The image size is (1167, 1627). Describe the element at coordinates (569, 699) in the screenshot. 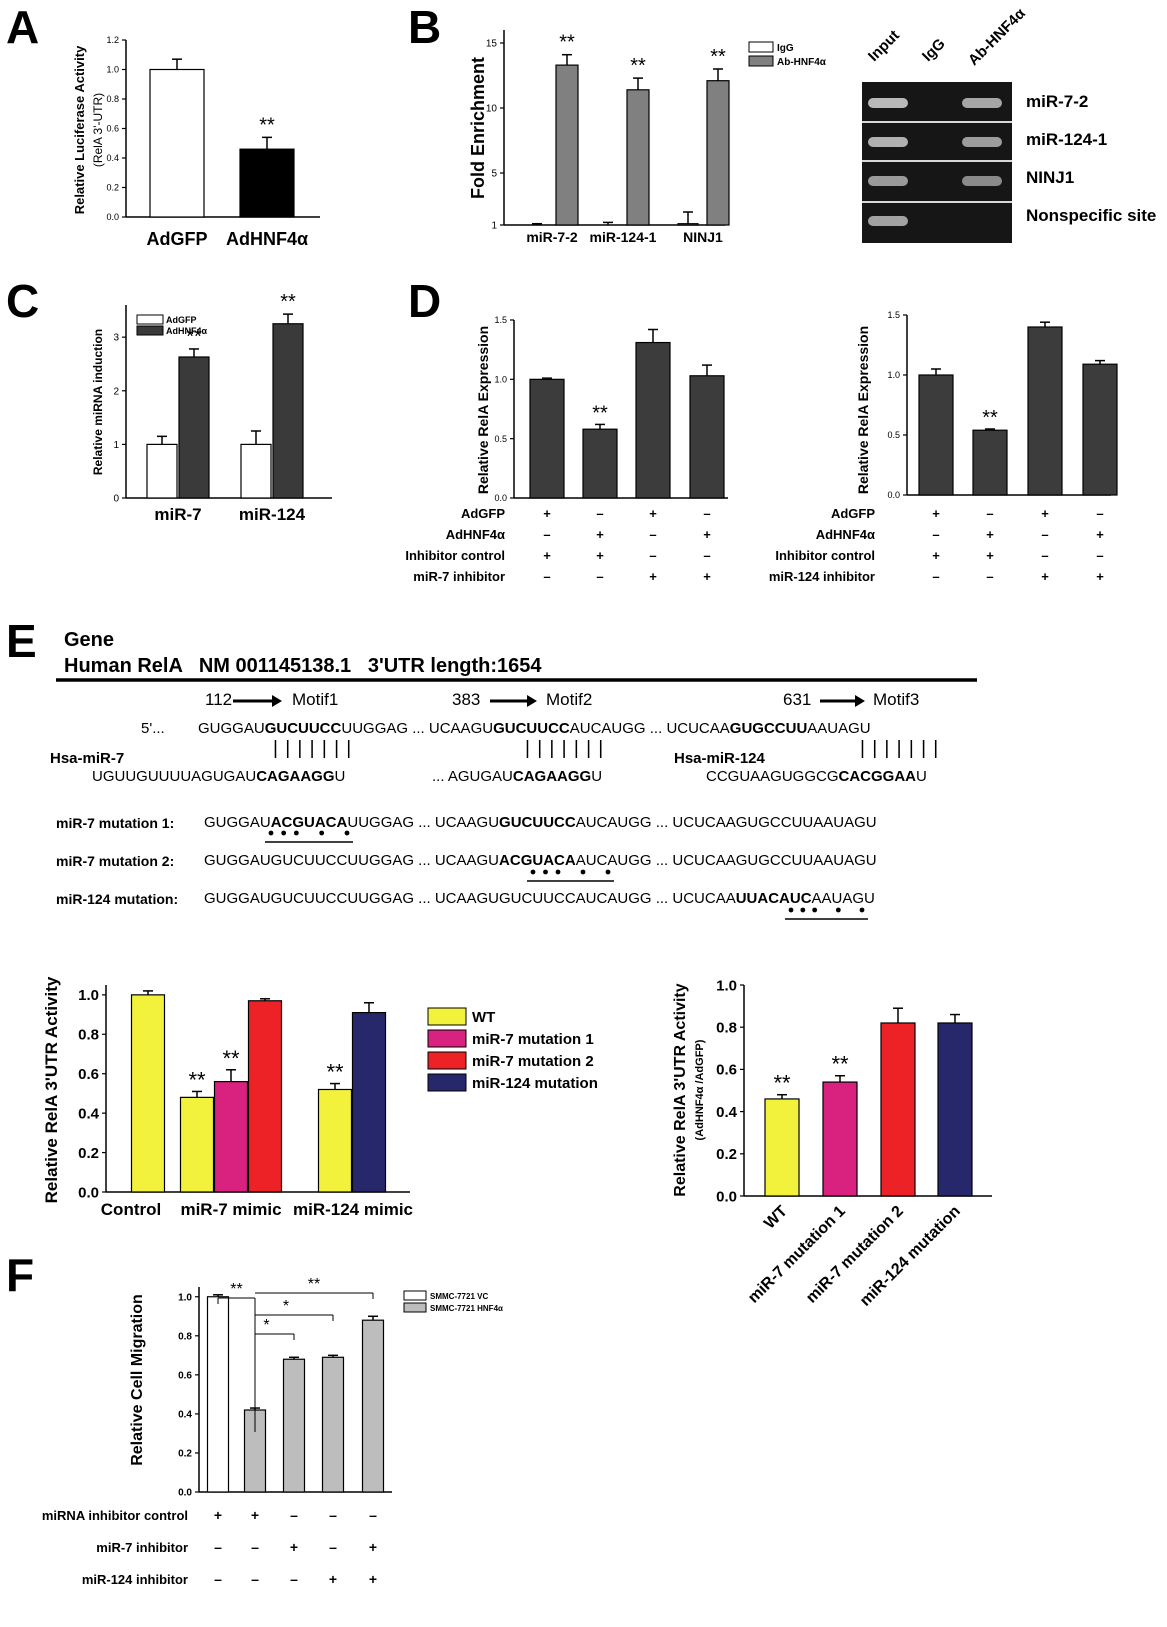

I see `motif2-name: Motif2` at that location.